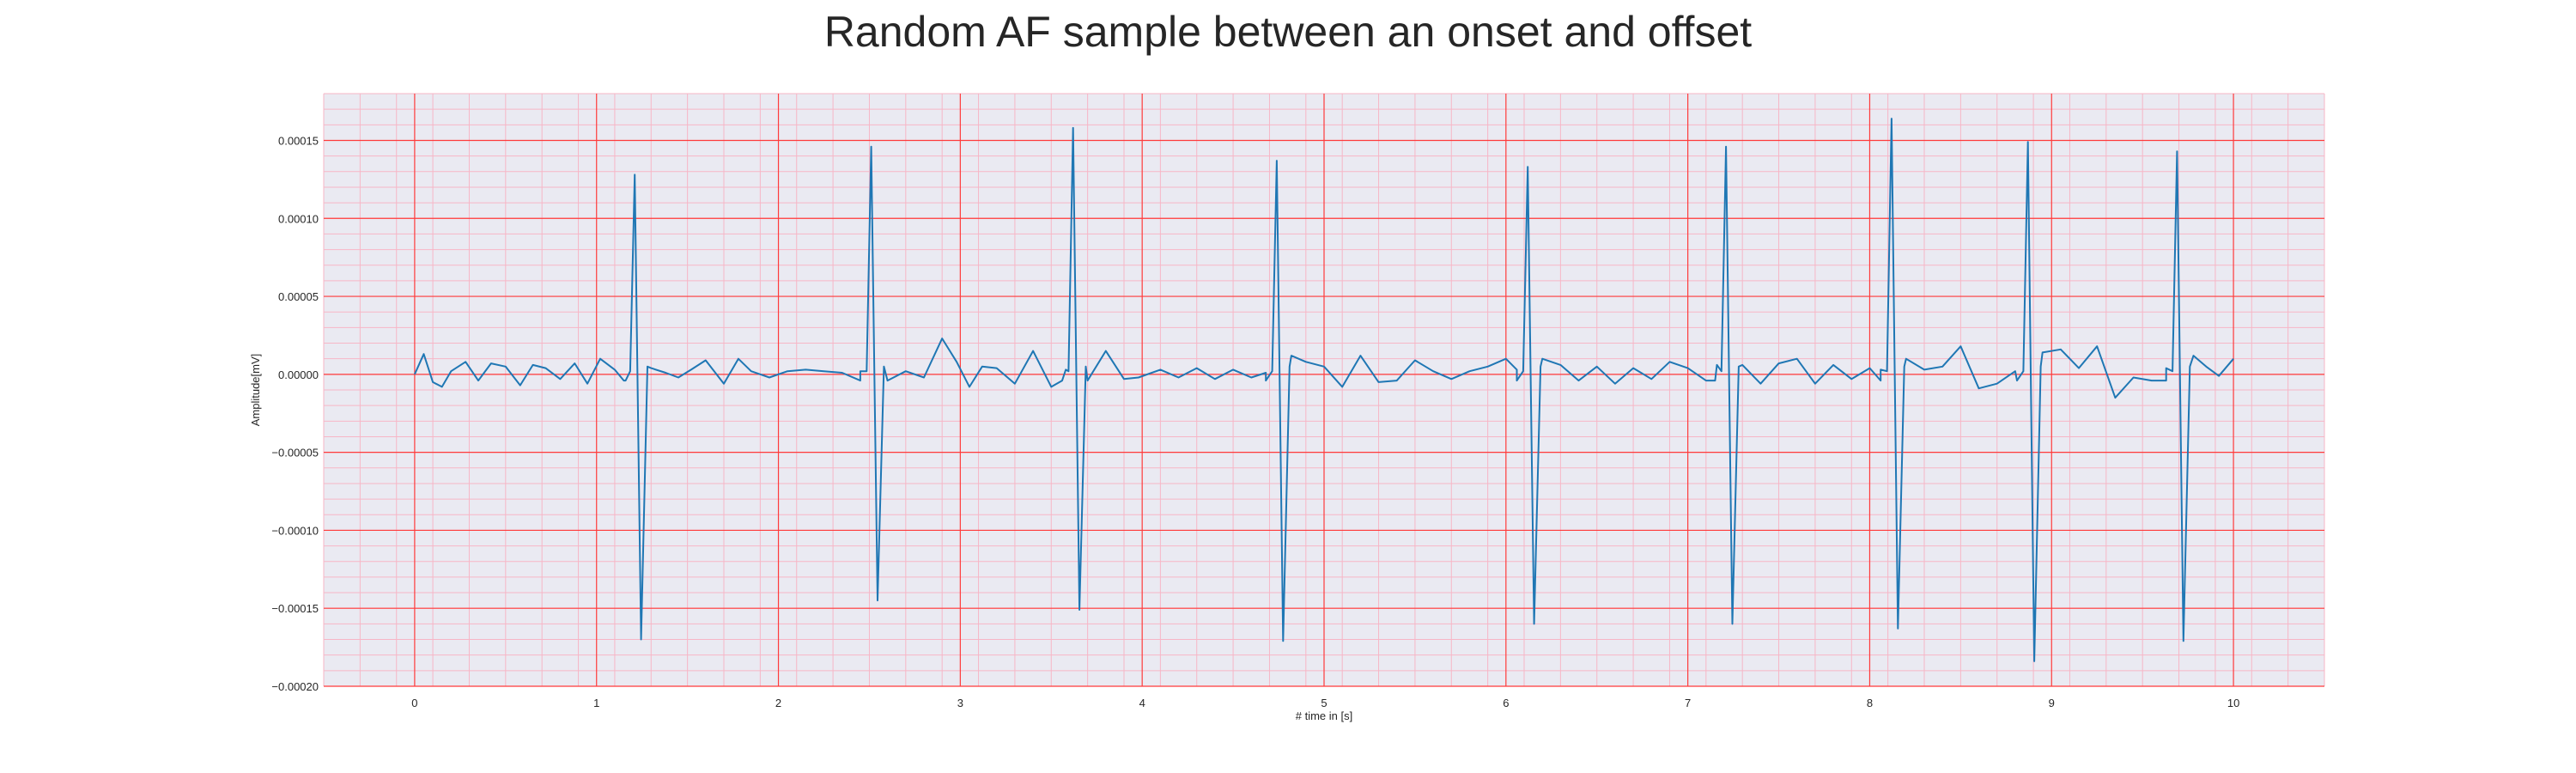 The height and width of the screenshot is (773, 2576). Describe the element at coordinates (596, 703) in the screenshot. I see `x-tick-label: 1` at that location.